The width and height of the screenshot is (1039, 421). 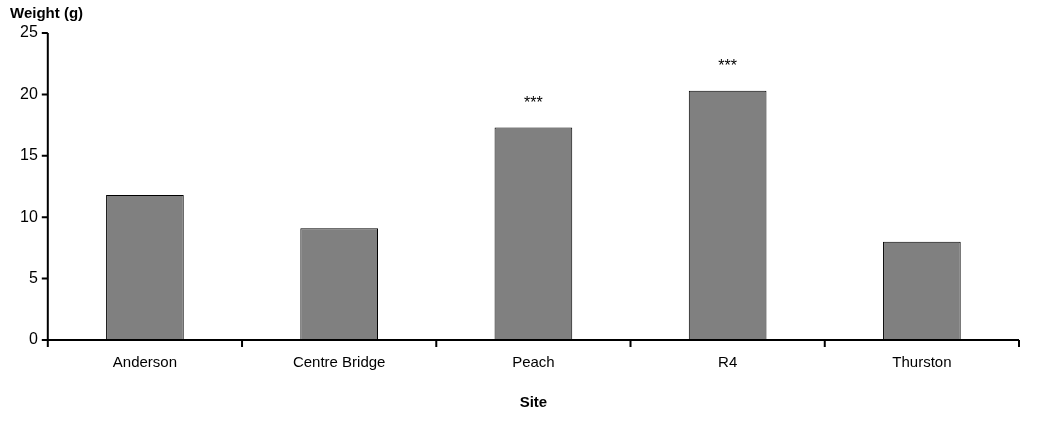 What do you see at coordinates (922, 362) in the screenshot?
I see `x-tick-label: Thurston` at bounding box center [922, 362].